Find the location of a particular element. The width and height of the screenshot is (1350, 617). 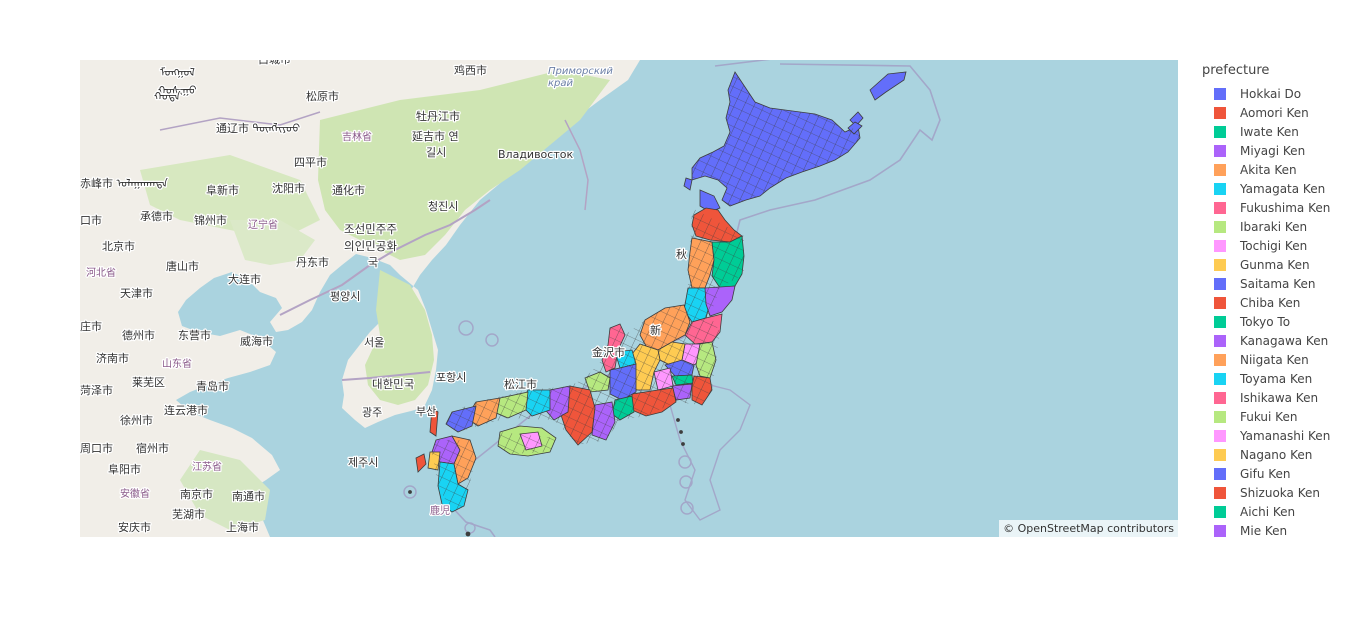

map-attribution: © OpenStreetMap contributors is located at coordinates (1088, 528).